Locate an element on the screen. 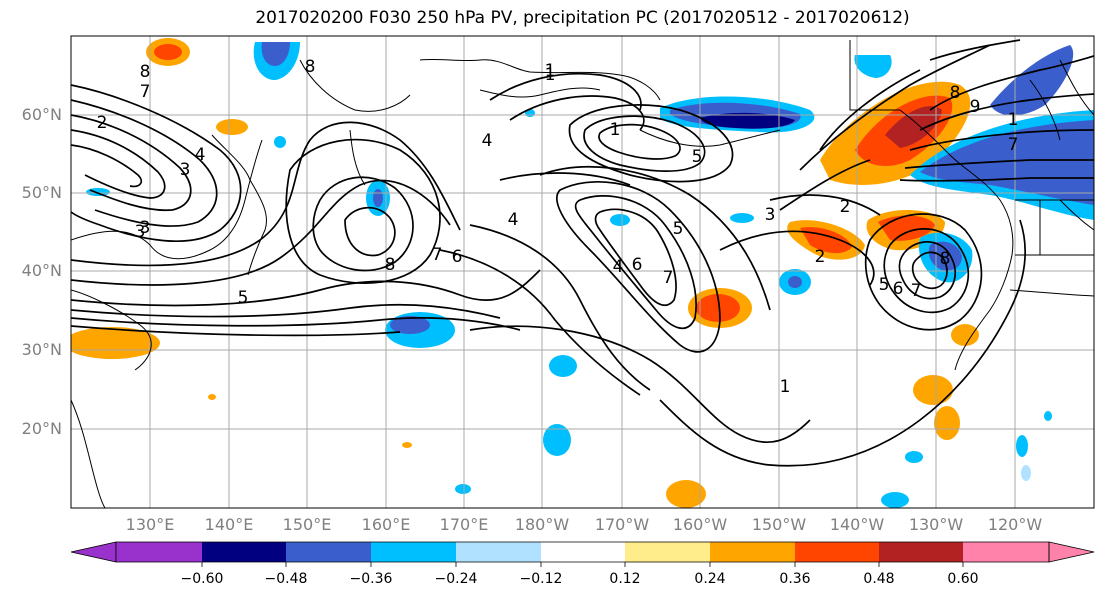 This screenshot has width=1105, height=601. lon-label: 170°W is located at coordinates (622, 524).